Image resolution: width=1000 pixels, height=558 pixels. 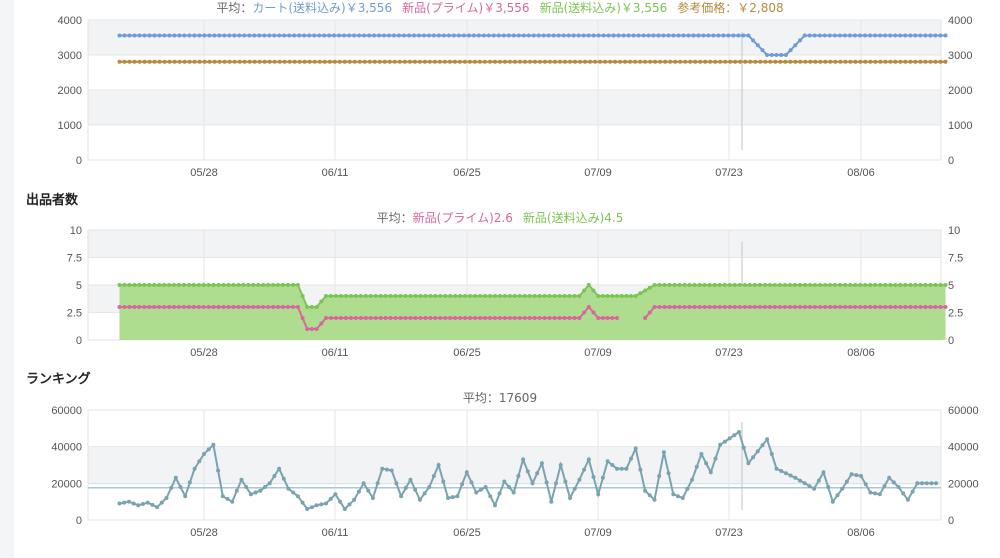 What do you see at coordinates (955, 259) in the screenshot?
I see `y-tick-label-right: 7.5` at bounding box center [955, 259].